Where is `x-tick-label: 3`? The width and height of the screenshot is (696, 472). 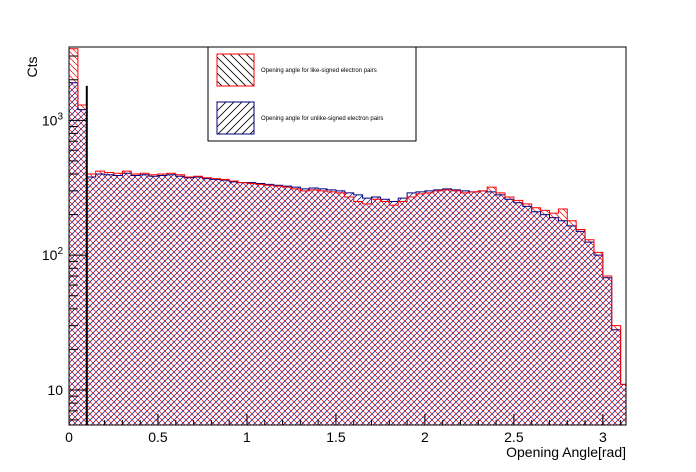
x-tick-label: 3 is located at coordinates (603, 437).